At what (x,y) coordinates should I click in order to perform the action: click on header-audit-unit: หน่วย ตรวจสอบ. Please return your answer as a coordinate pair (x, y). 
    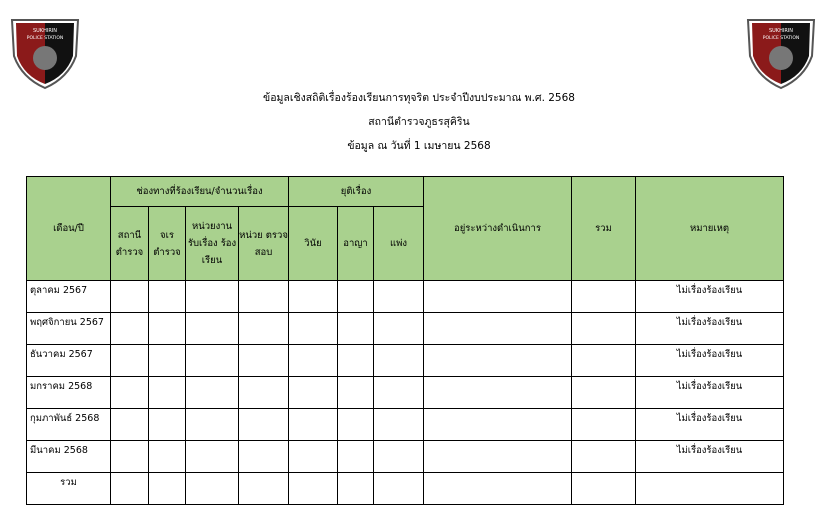
    Looking at the image, I should click on (263, 243).